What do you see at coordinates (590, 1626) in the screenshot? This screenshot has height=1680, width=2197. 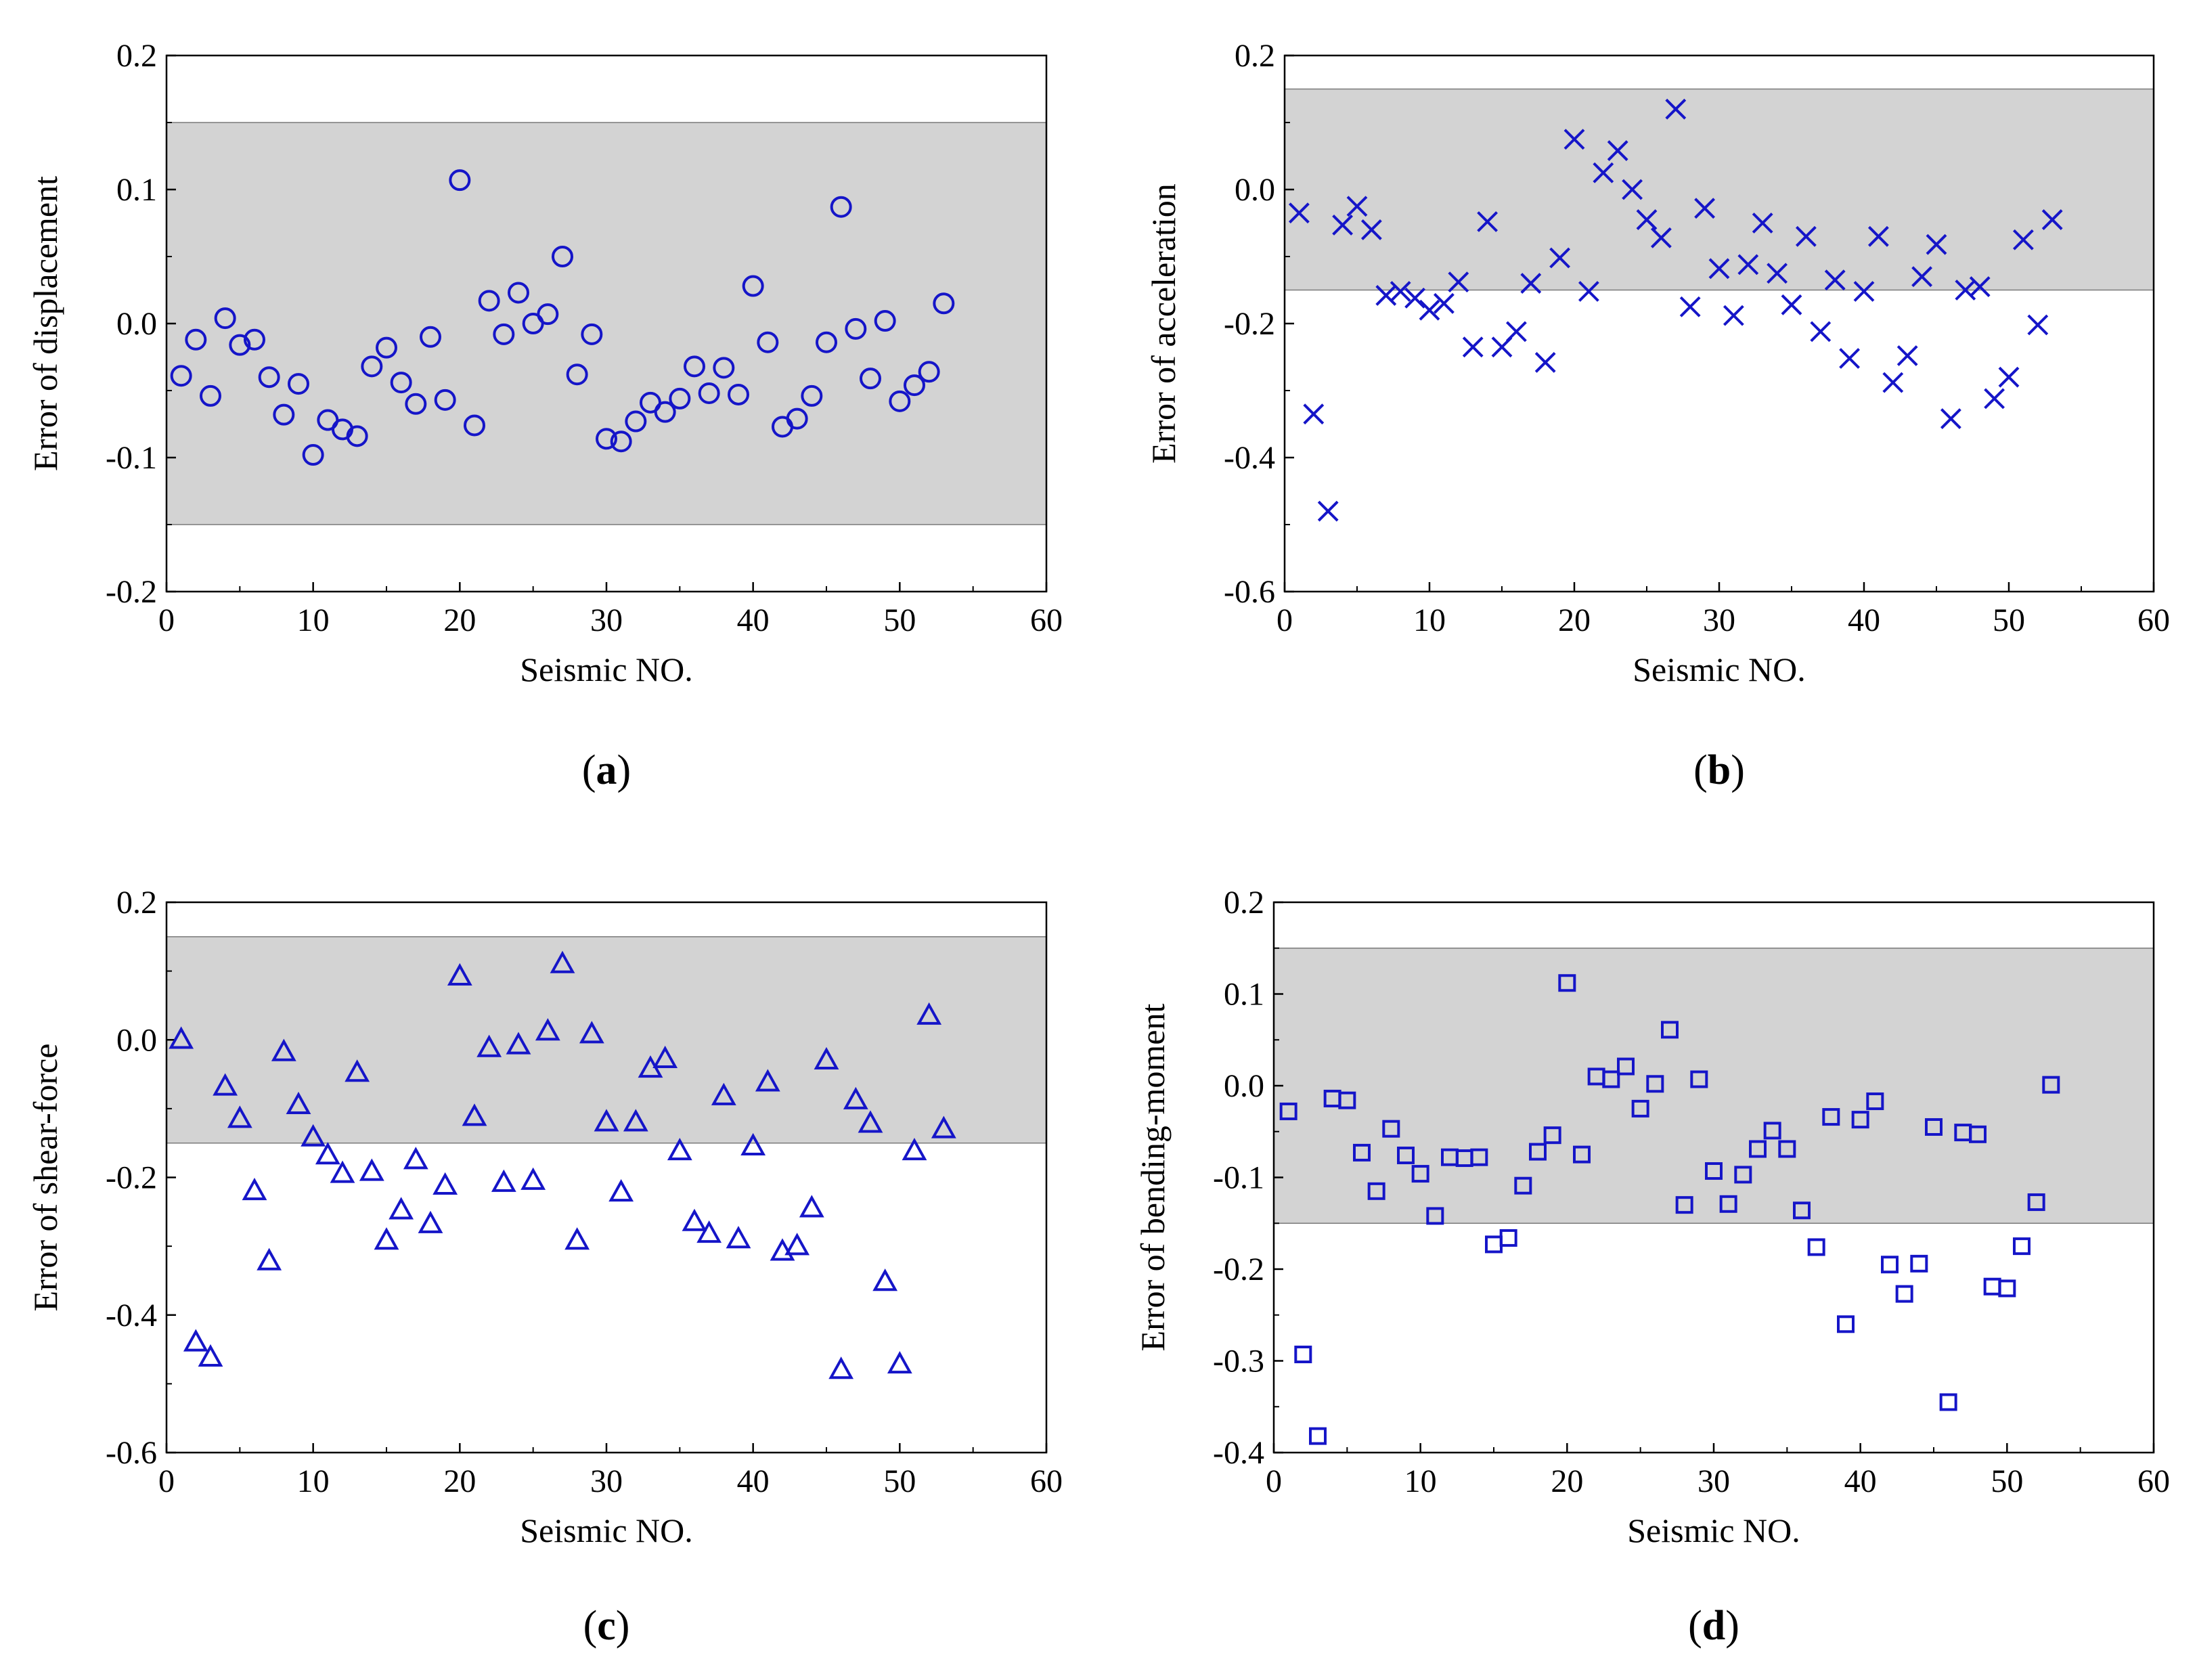 I see `panel-label-open: (` at bounding box center [590, 1626].